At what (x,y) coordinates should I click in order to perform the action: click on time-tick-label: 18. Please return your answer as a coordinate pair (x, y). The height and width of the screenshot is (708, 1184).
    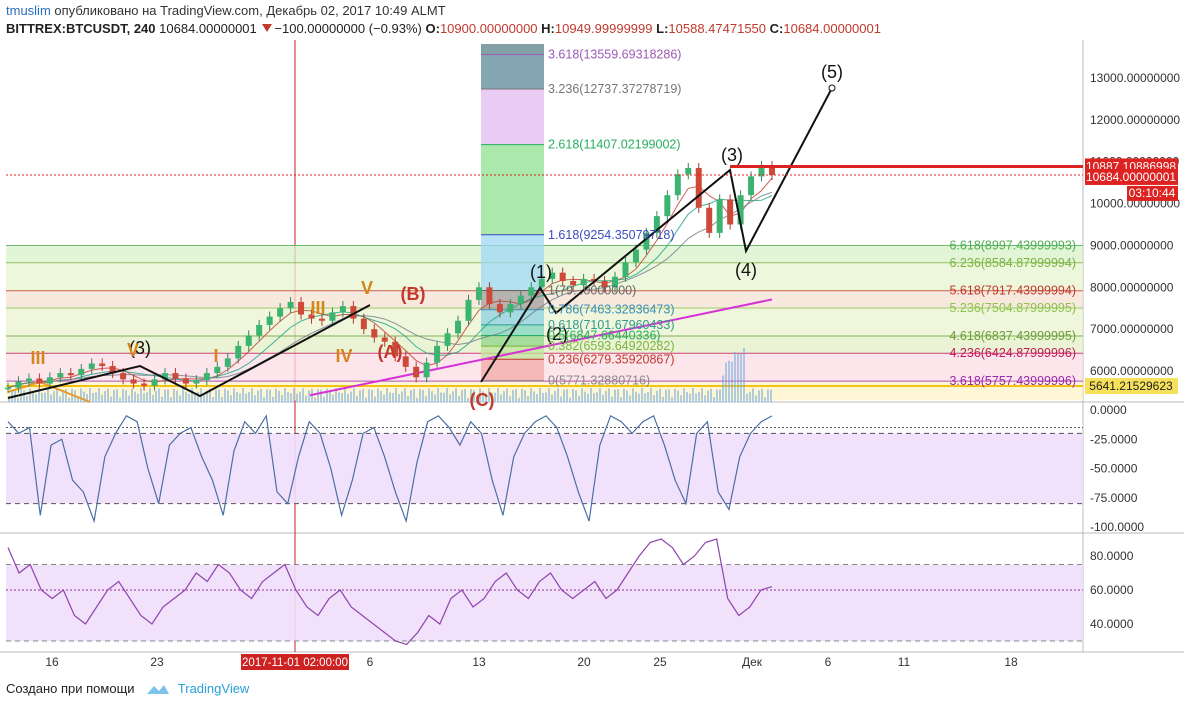
    Looking at the image, I should click on (1011, 662).